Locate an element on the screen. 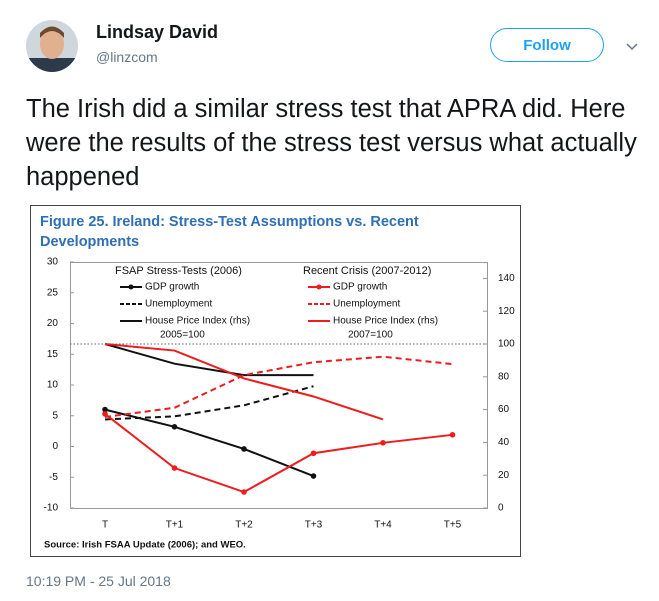 The image size is (659, 601). y2-tick-label: 120 is located at coordinates (506, 311).